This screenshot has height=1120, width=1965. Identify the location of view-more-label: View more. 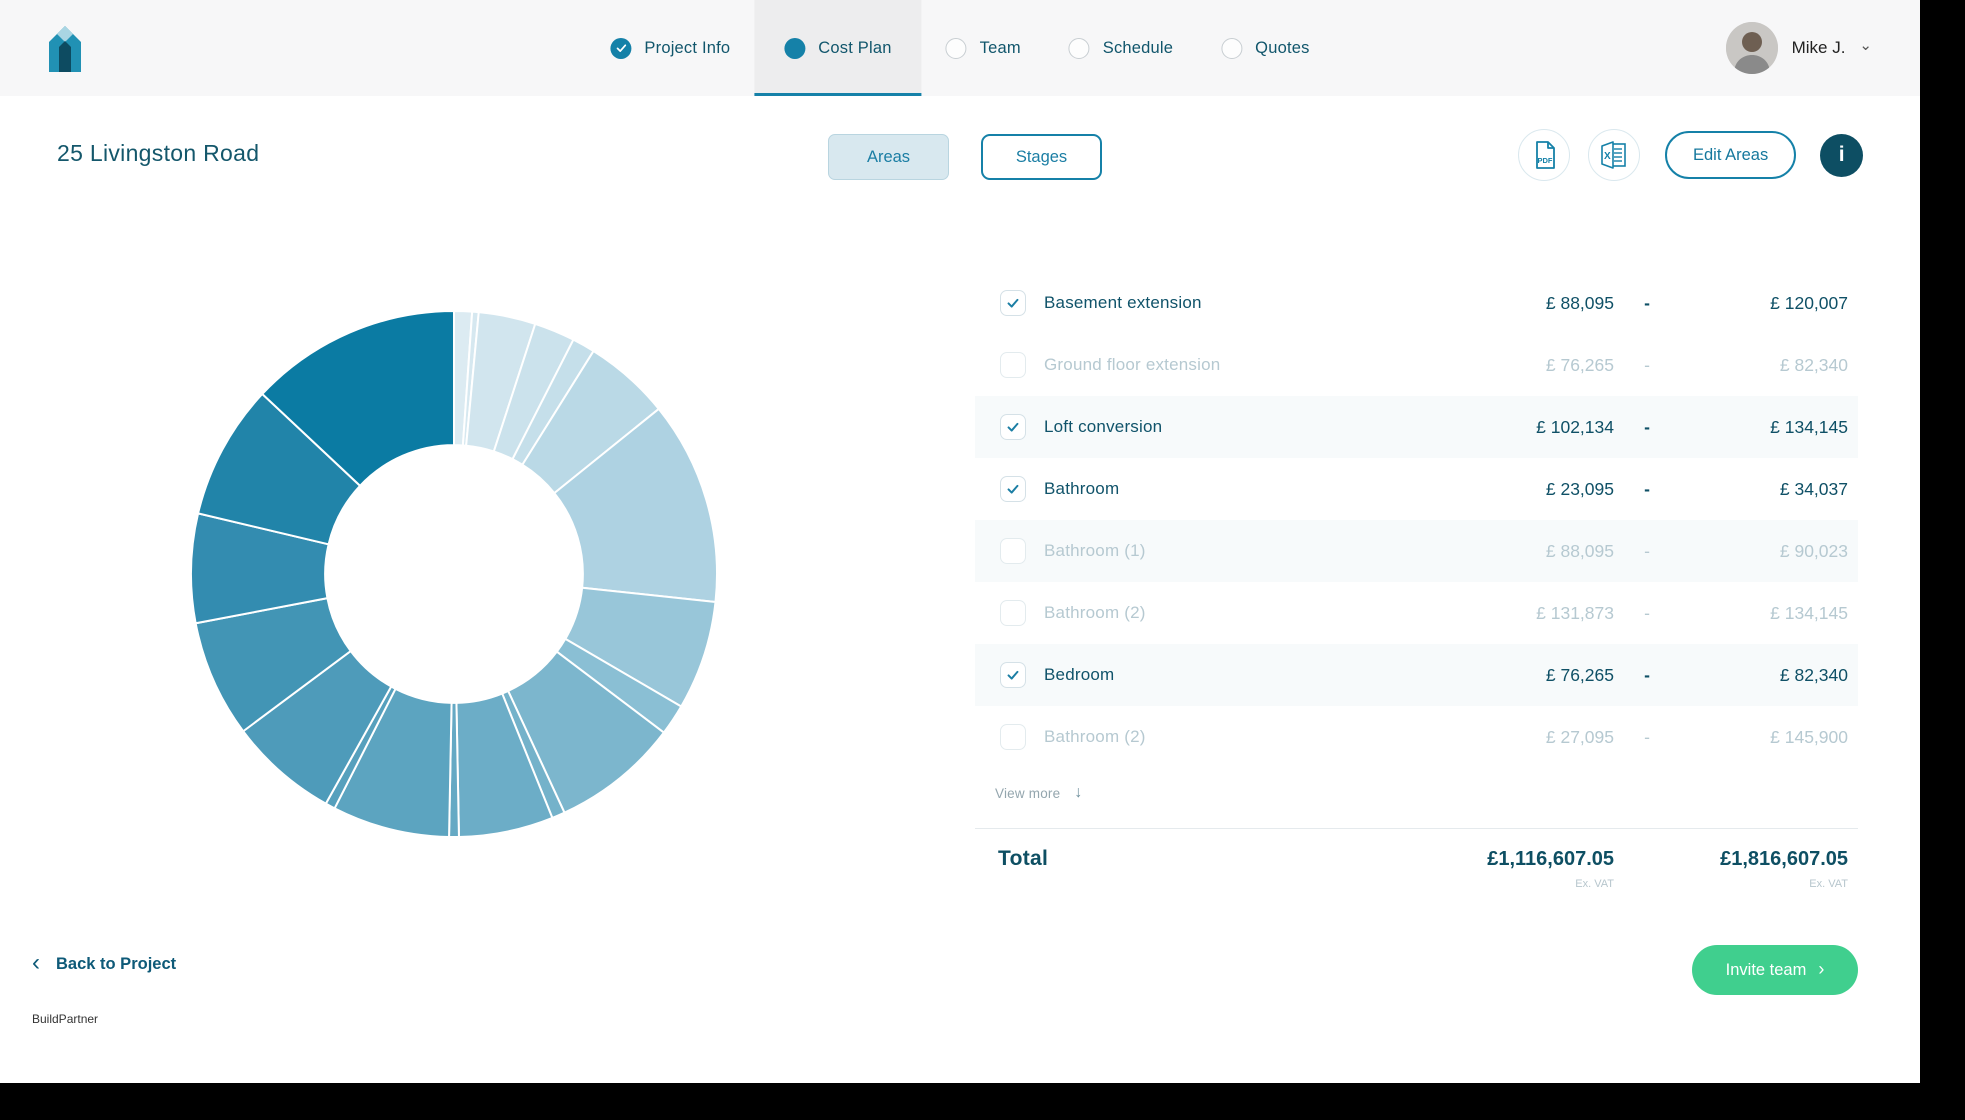
(1028, 793).